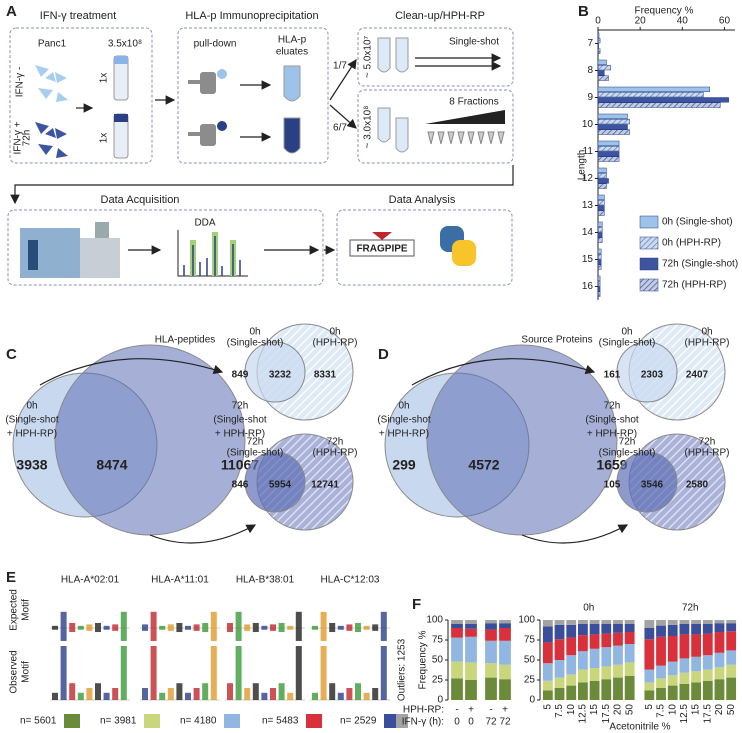 The height and width of the screenshot is (733, 742). What do you see at coordinates (590, 97) in the screenshot?
I see `y-tick-label: 9` at bounding box center [590, 97].